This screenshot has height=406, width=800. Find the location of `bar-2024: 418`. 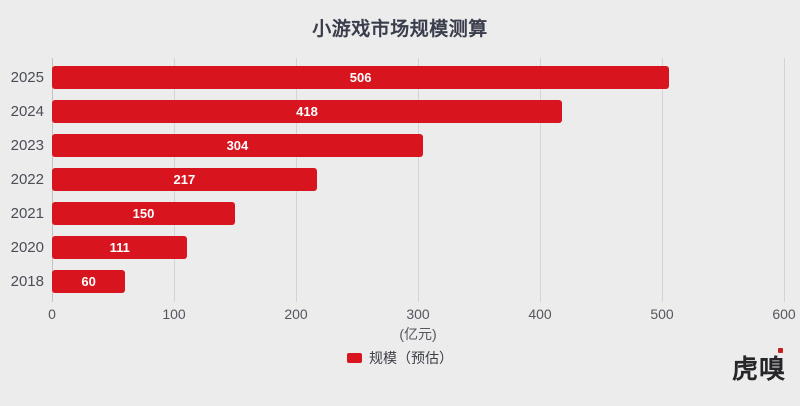

bar-2024: 418 is located at coordinates (307, 111).